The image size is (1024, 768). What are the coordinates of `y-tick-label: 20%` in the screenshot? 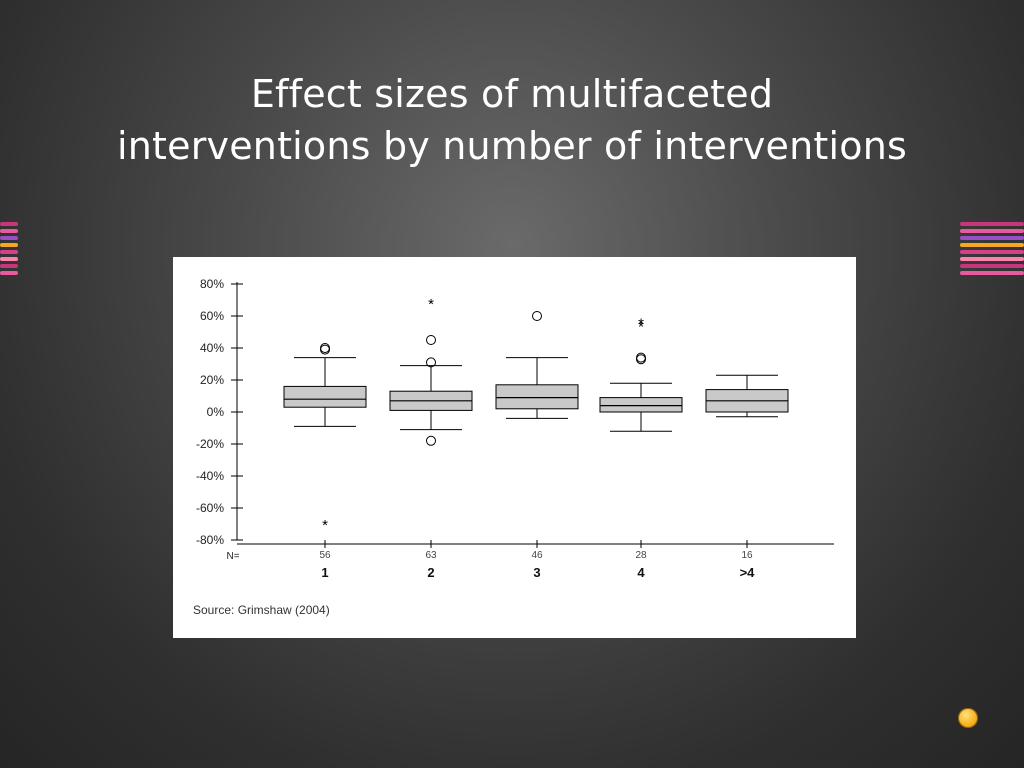 It's located at (212, 380).